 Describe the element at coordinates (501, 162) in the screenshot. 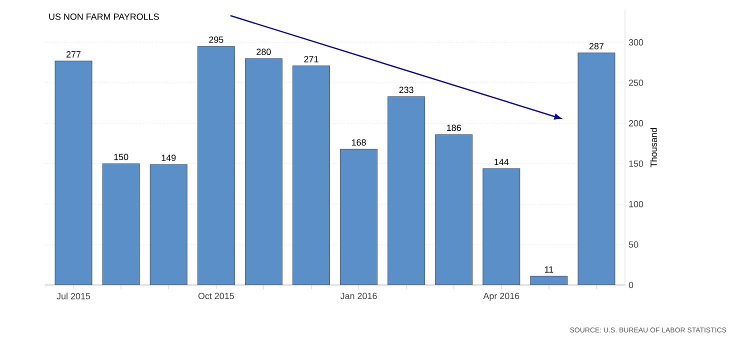

I see `data-label: 144` at that location.